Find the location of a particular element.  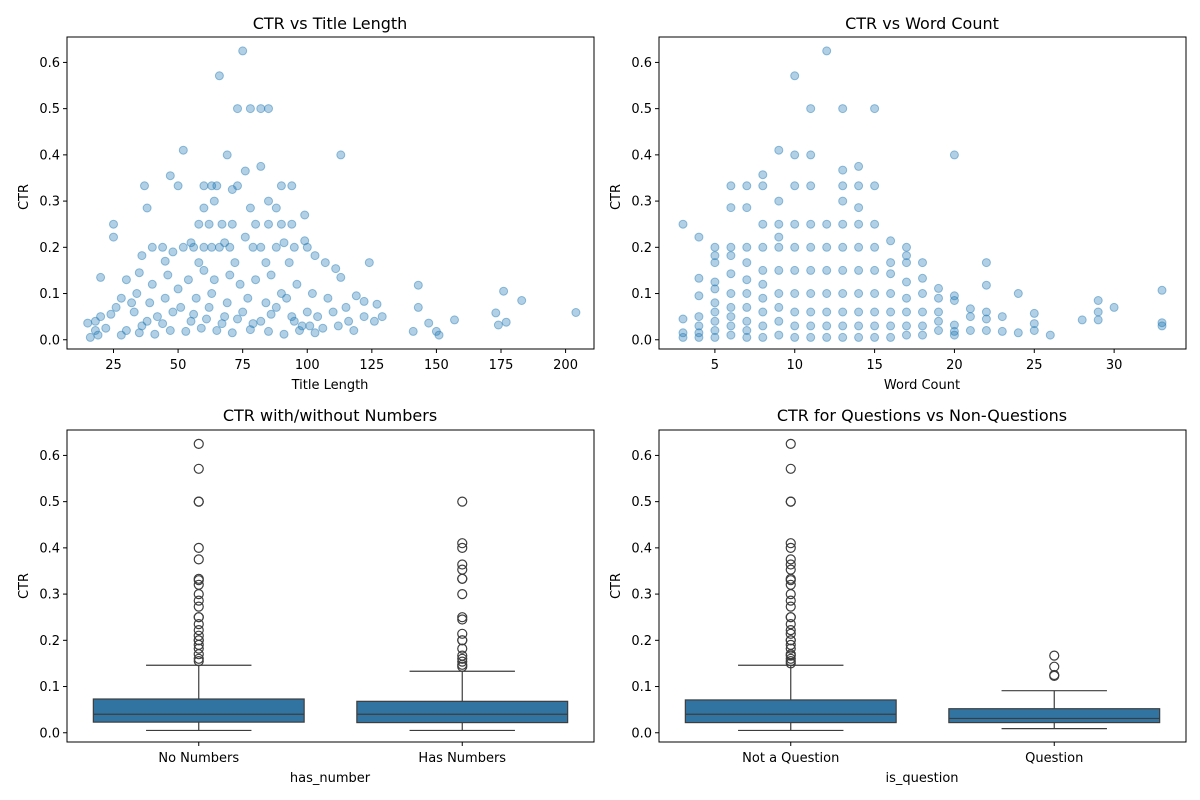

x-tick-label: 150 is located at coordinates (436, 365).